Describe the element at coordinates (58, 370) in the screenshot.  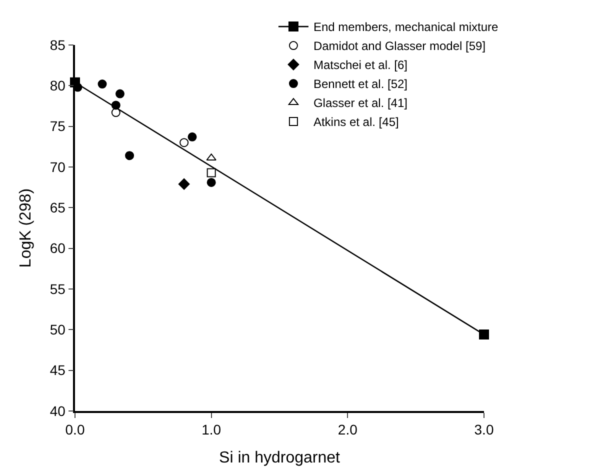
I see `y-tick-label: 45` at that location.